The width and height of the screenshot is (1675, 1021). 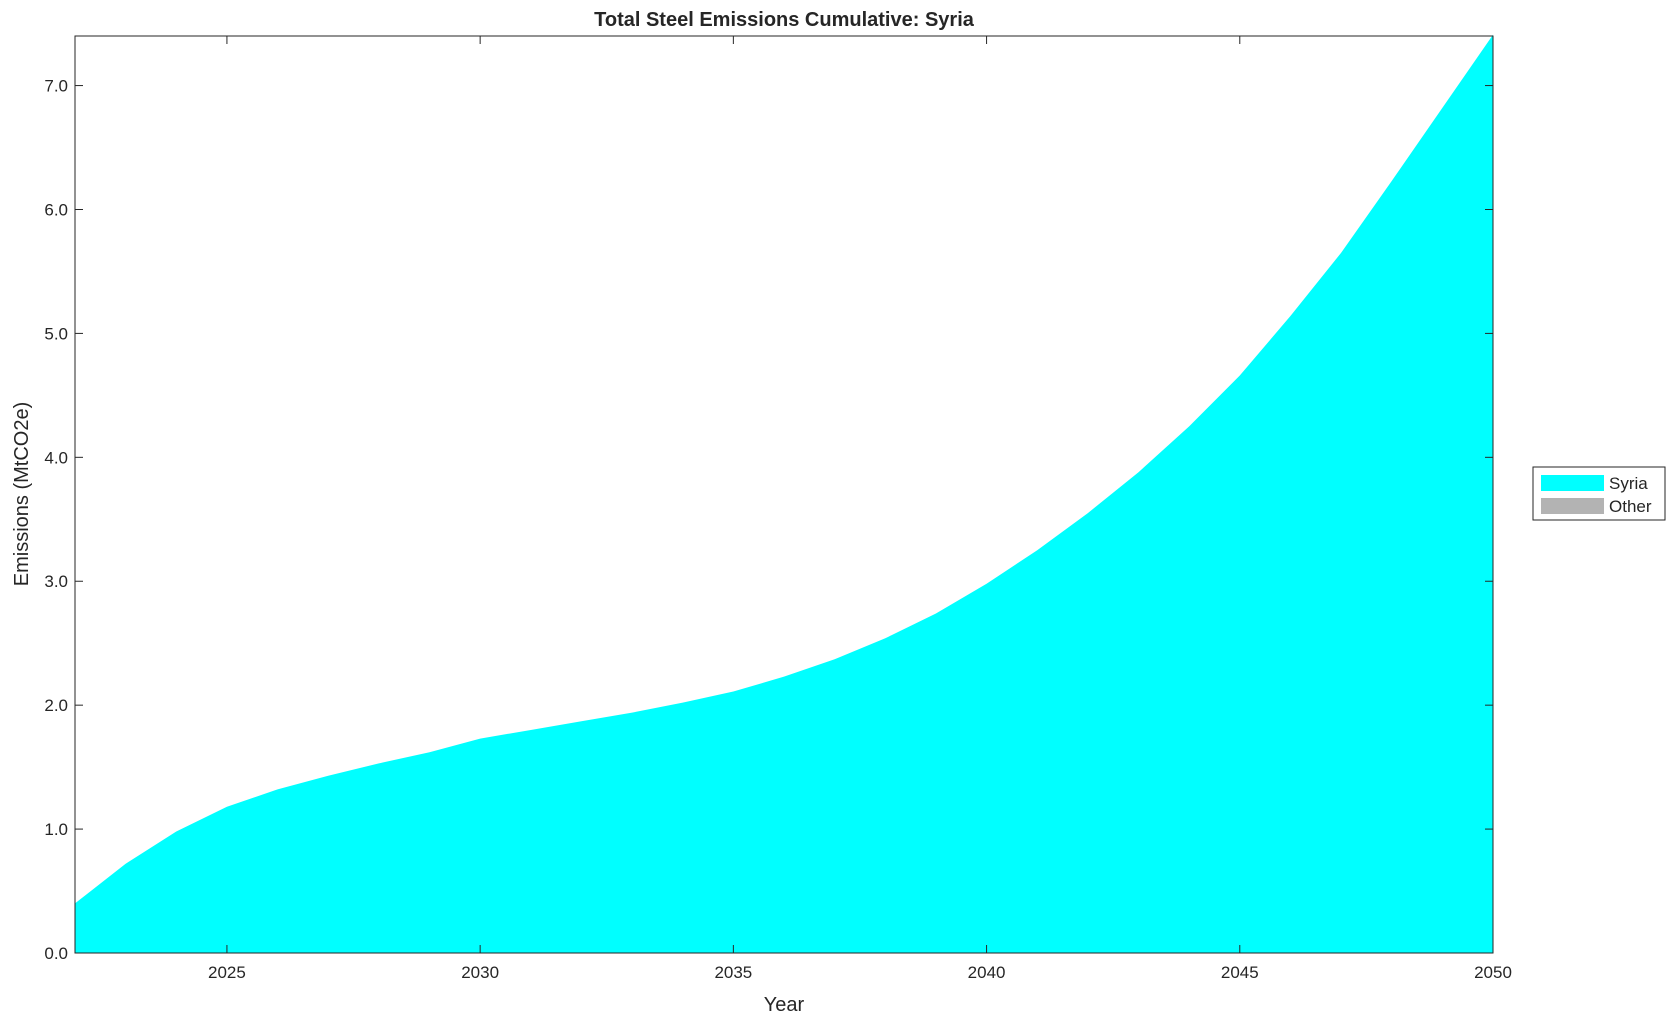 I want to click on y-tick-label: 4.0, so click(x=56, y=457).